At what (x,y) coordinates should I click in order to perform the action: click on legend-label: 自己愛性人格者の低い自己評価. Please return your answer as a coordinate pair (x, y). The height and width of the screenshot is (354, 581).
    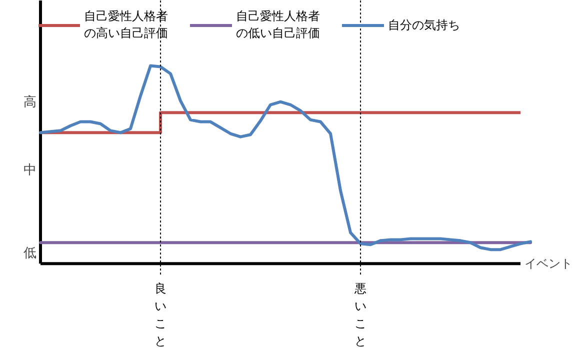
    Looking at the image, I should click on (278, 25).